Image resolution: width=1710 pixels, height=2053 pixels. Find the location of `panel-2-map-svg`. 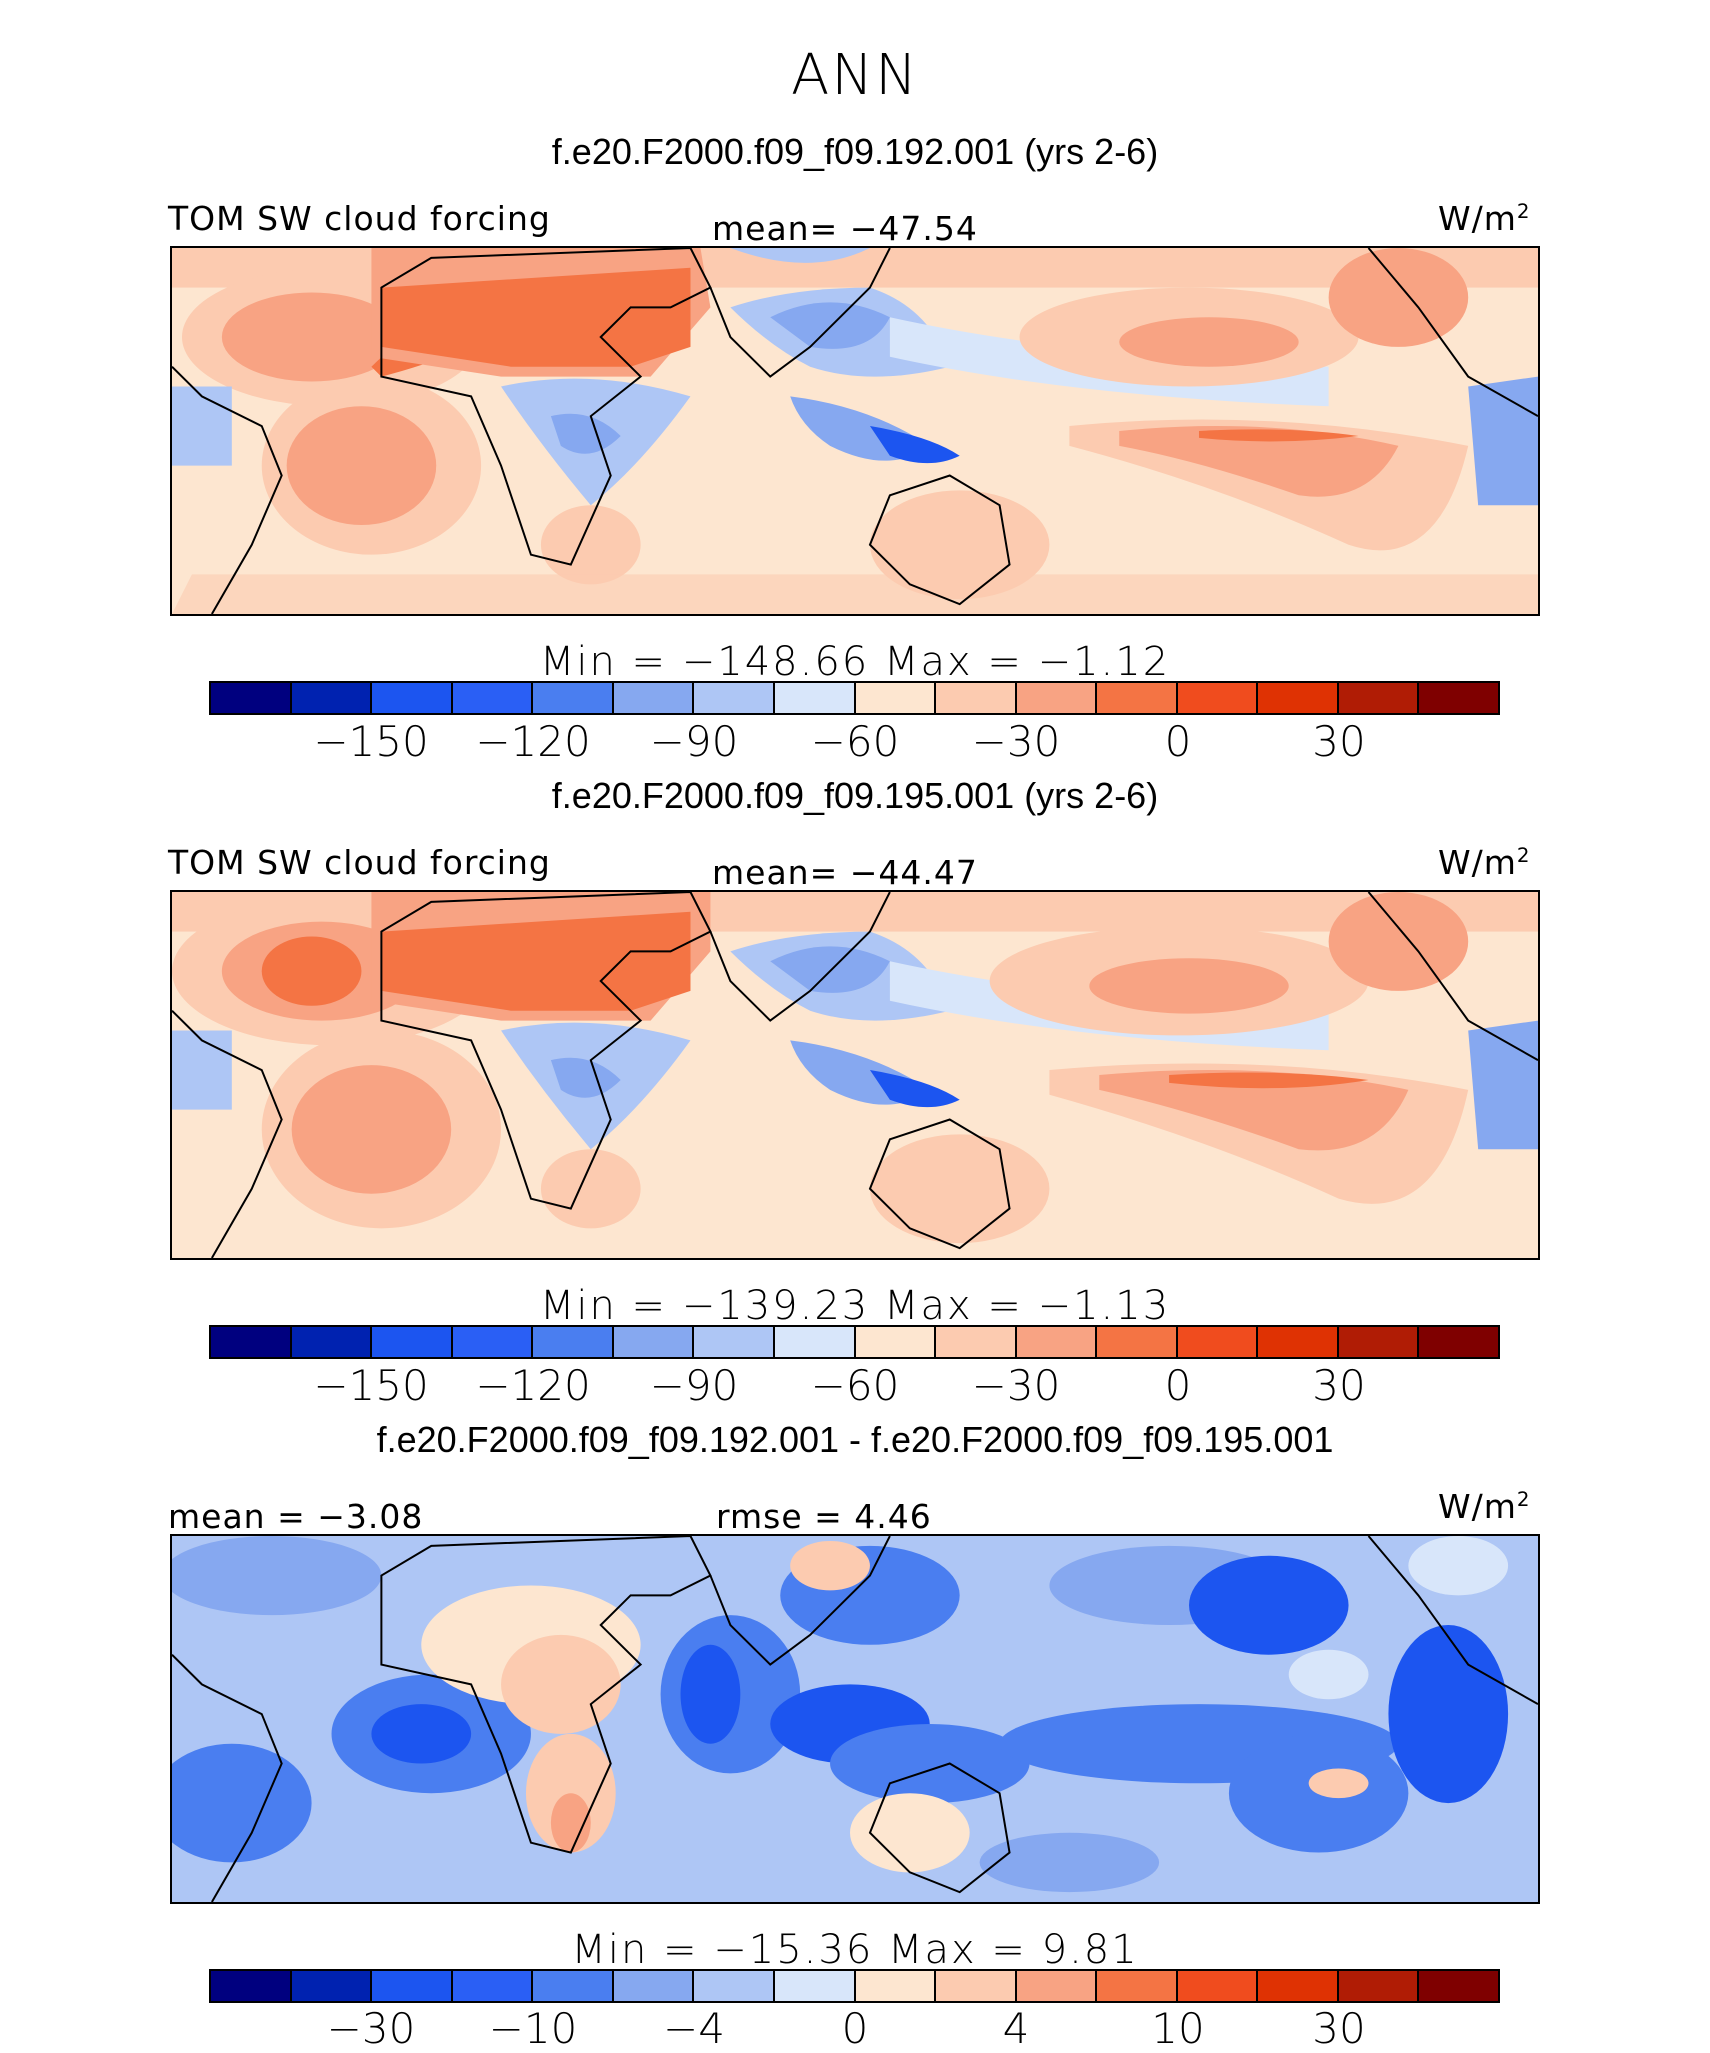

panel-2-map-svg is located at coordinates (855, 1075).